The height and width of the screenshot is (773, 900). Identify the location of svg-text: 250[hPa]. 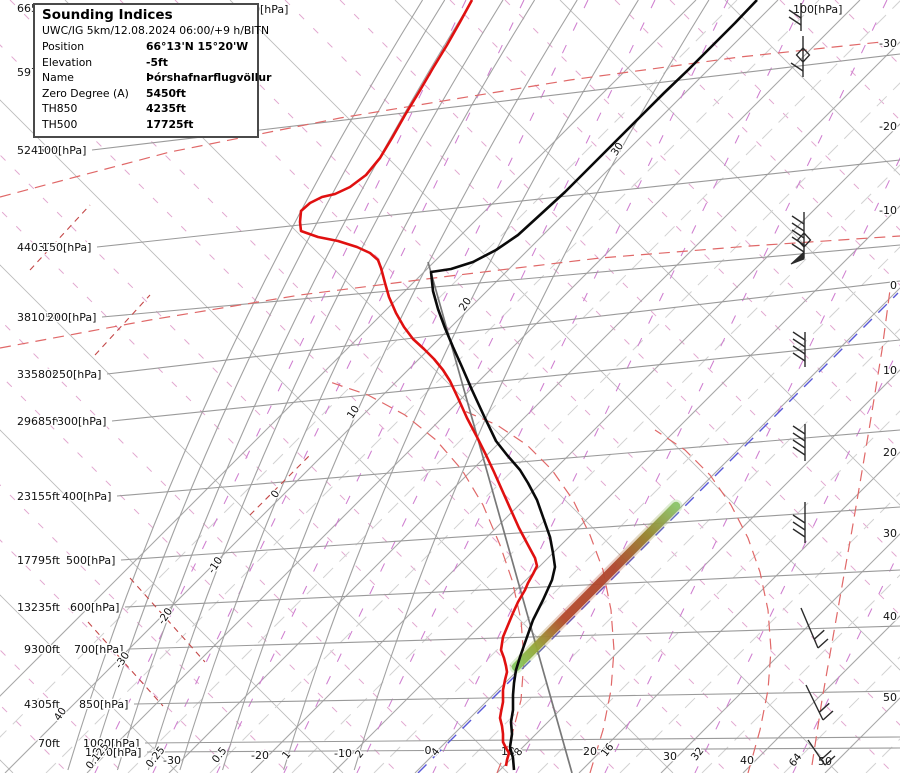
(76, 374).